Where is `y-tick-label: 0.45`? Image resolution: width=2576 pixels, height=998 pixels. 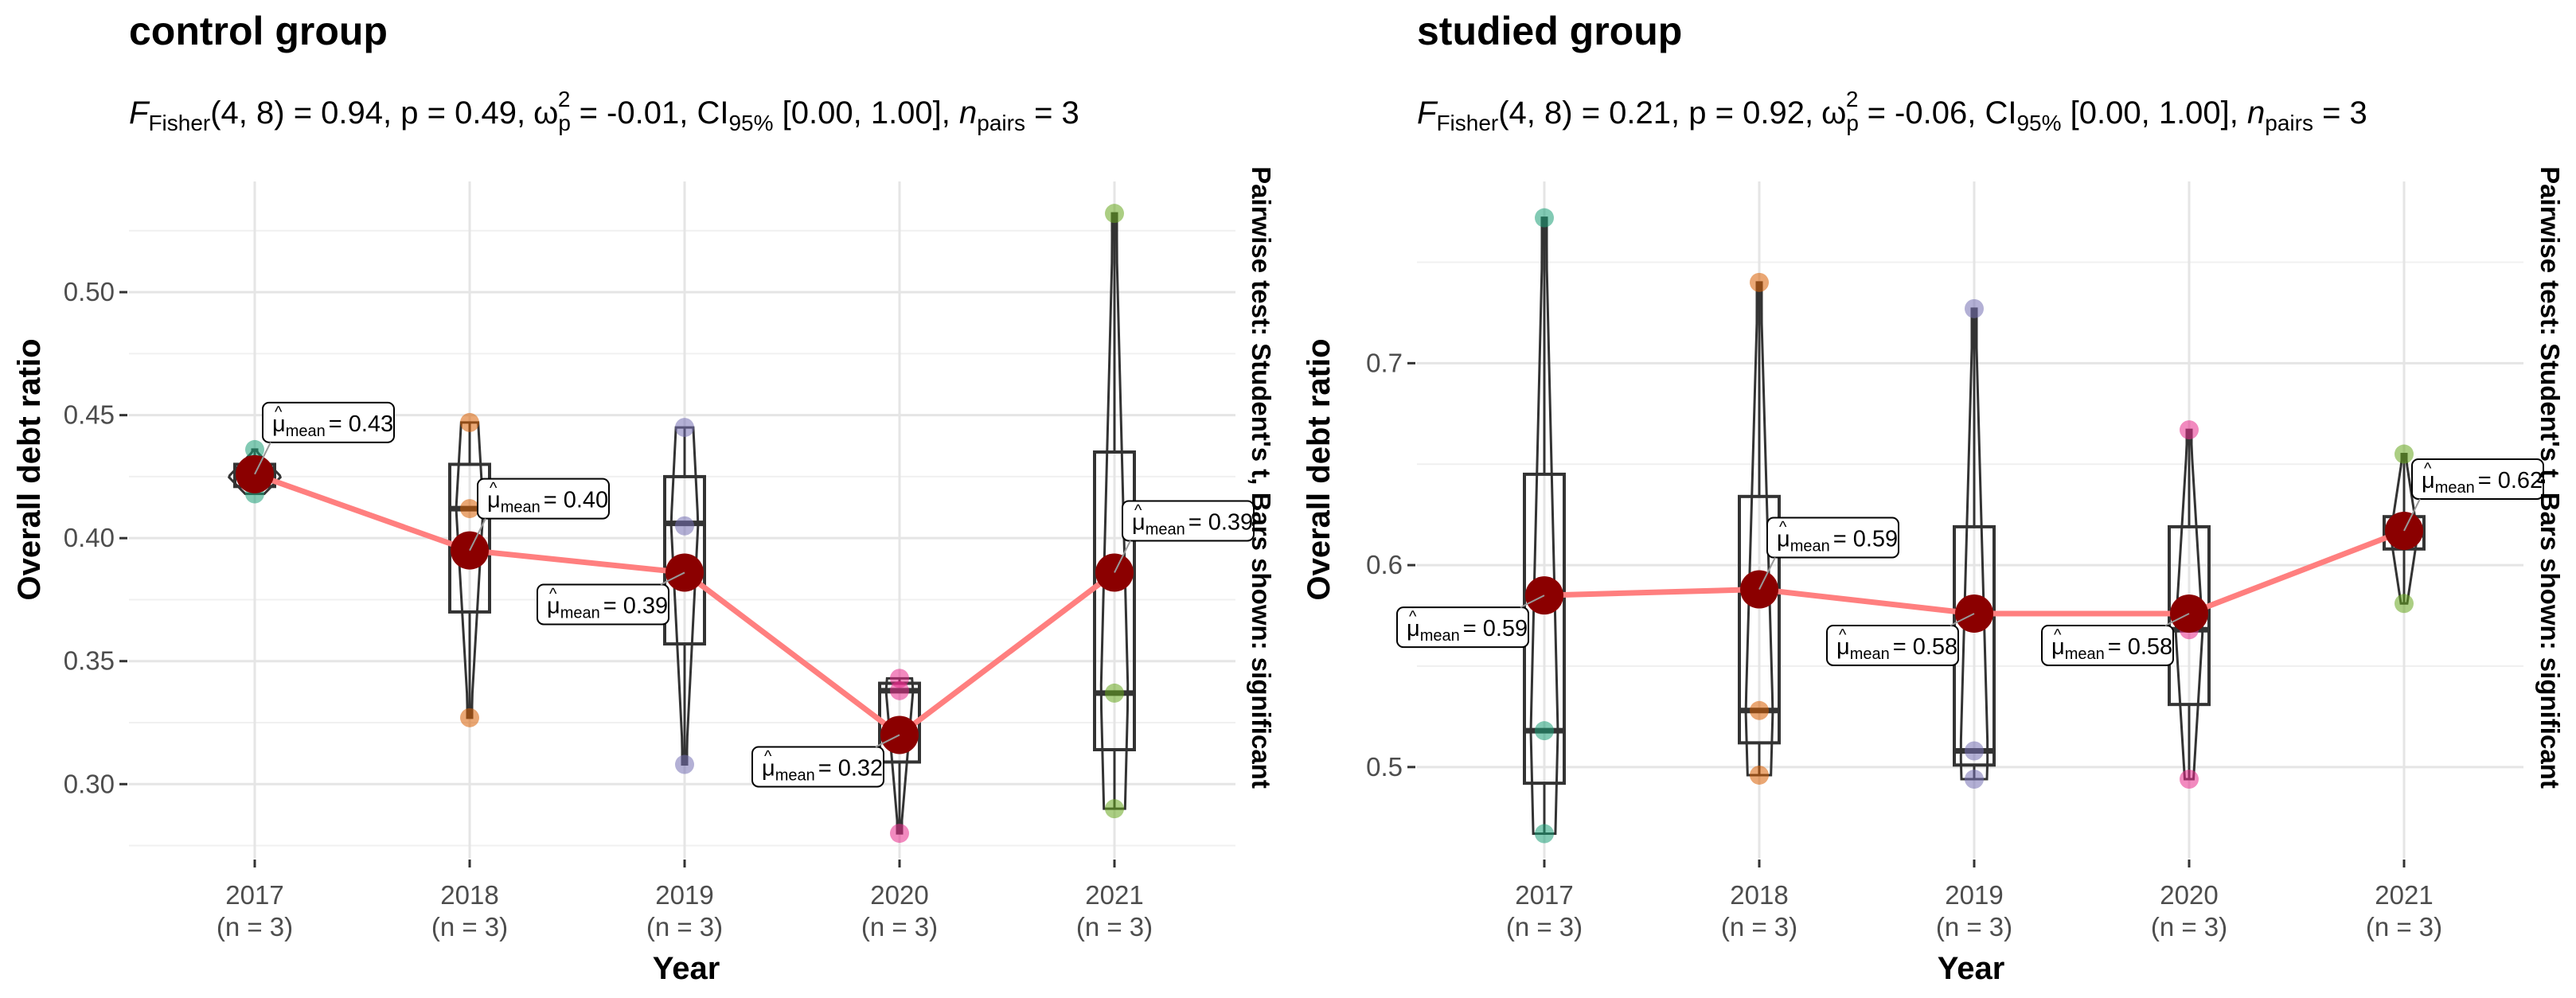 y-tick-label: 0.45 is located at coordinates (89, 415).